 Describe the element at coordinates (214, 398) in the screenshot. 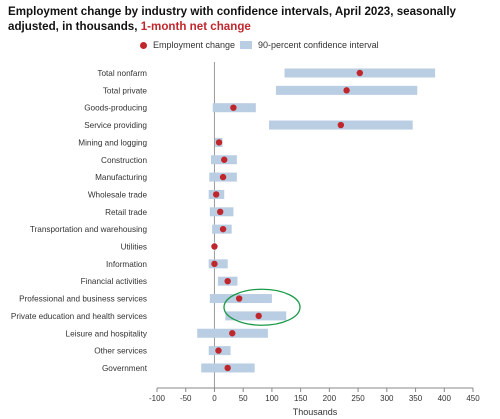

I see `x-tick-label: 0` at that location.